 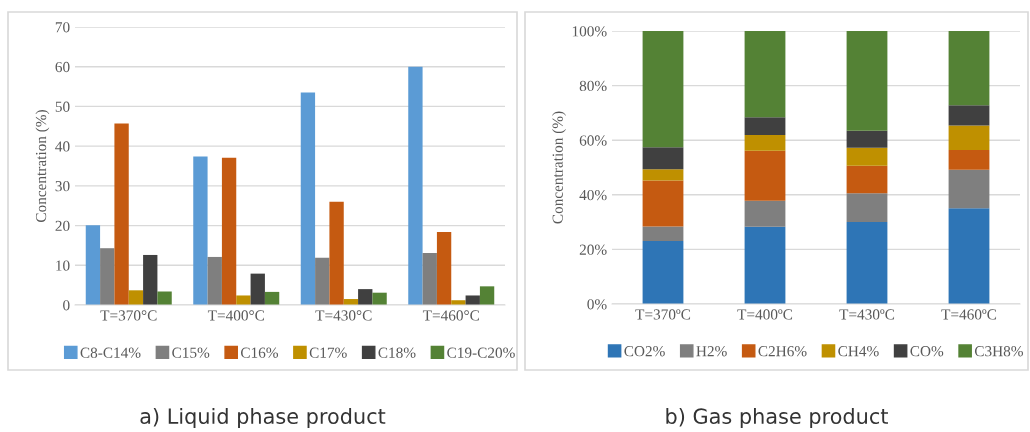 I want to click on text: b) Gas phase product, so click(x=777, y=418).